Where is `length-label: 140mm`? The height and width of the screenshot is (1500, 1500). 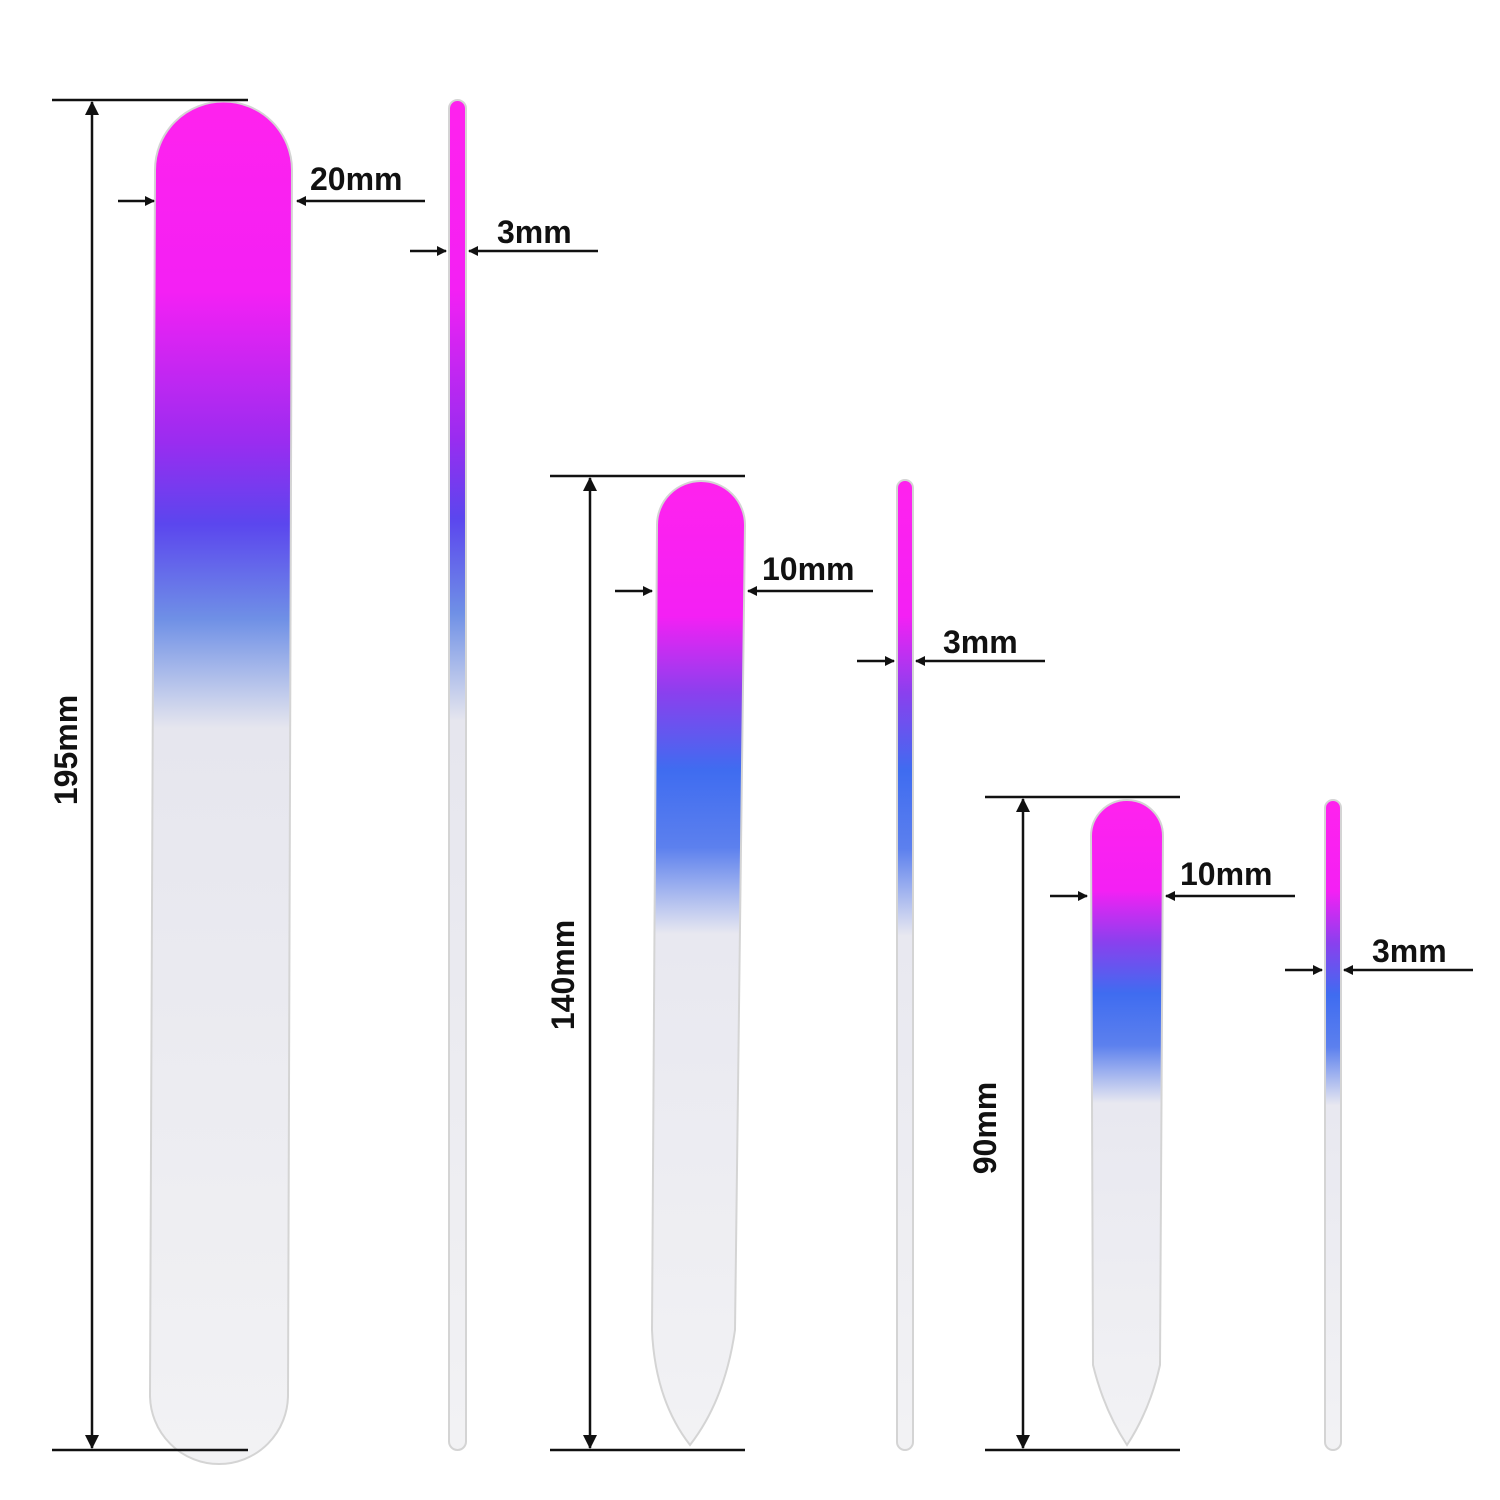
length-label: 140mm is located at coordinates (563, 975).